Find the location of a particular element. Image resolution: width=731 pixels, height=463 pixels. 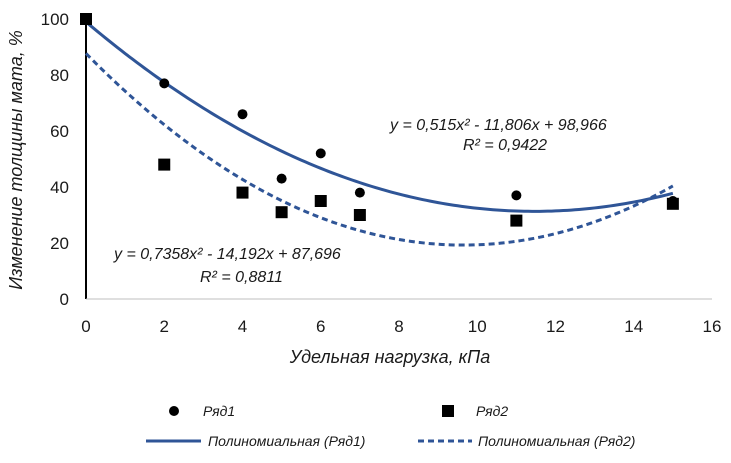

x-tick-label-7: 14 is located at coordinates (633, 326).